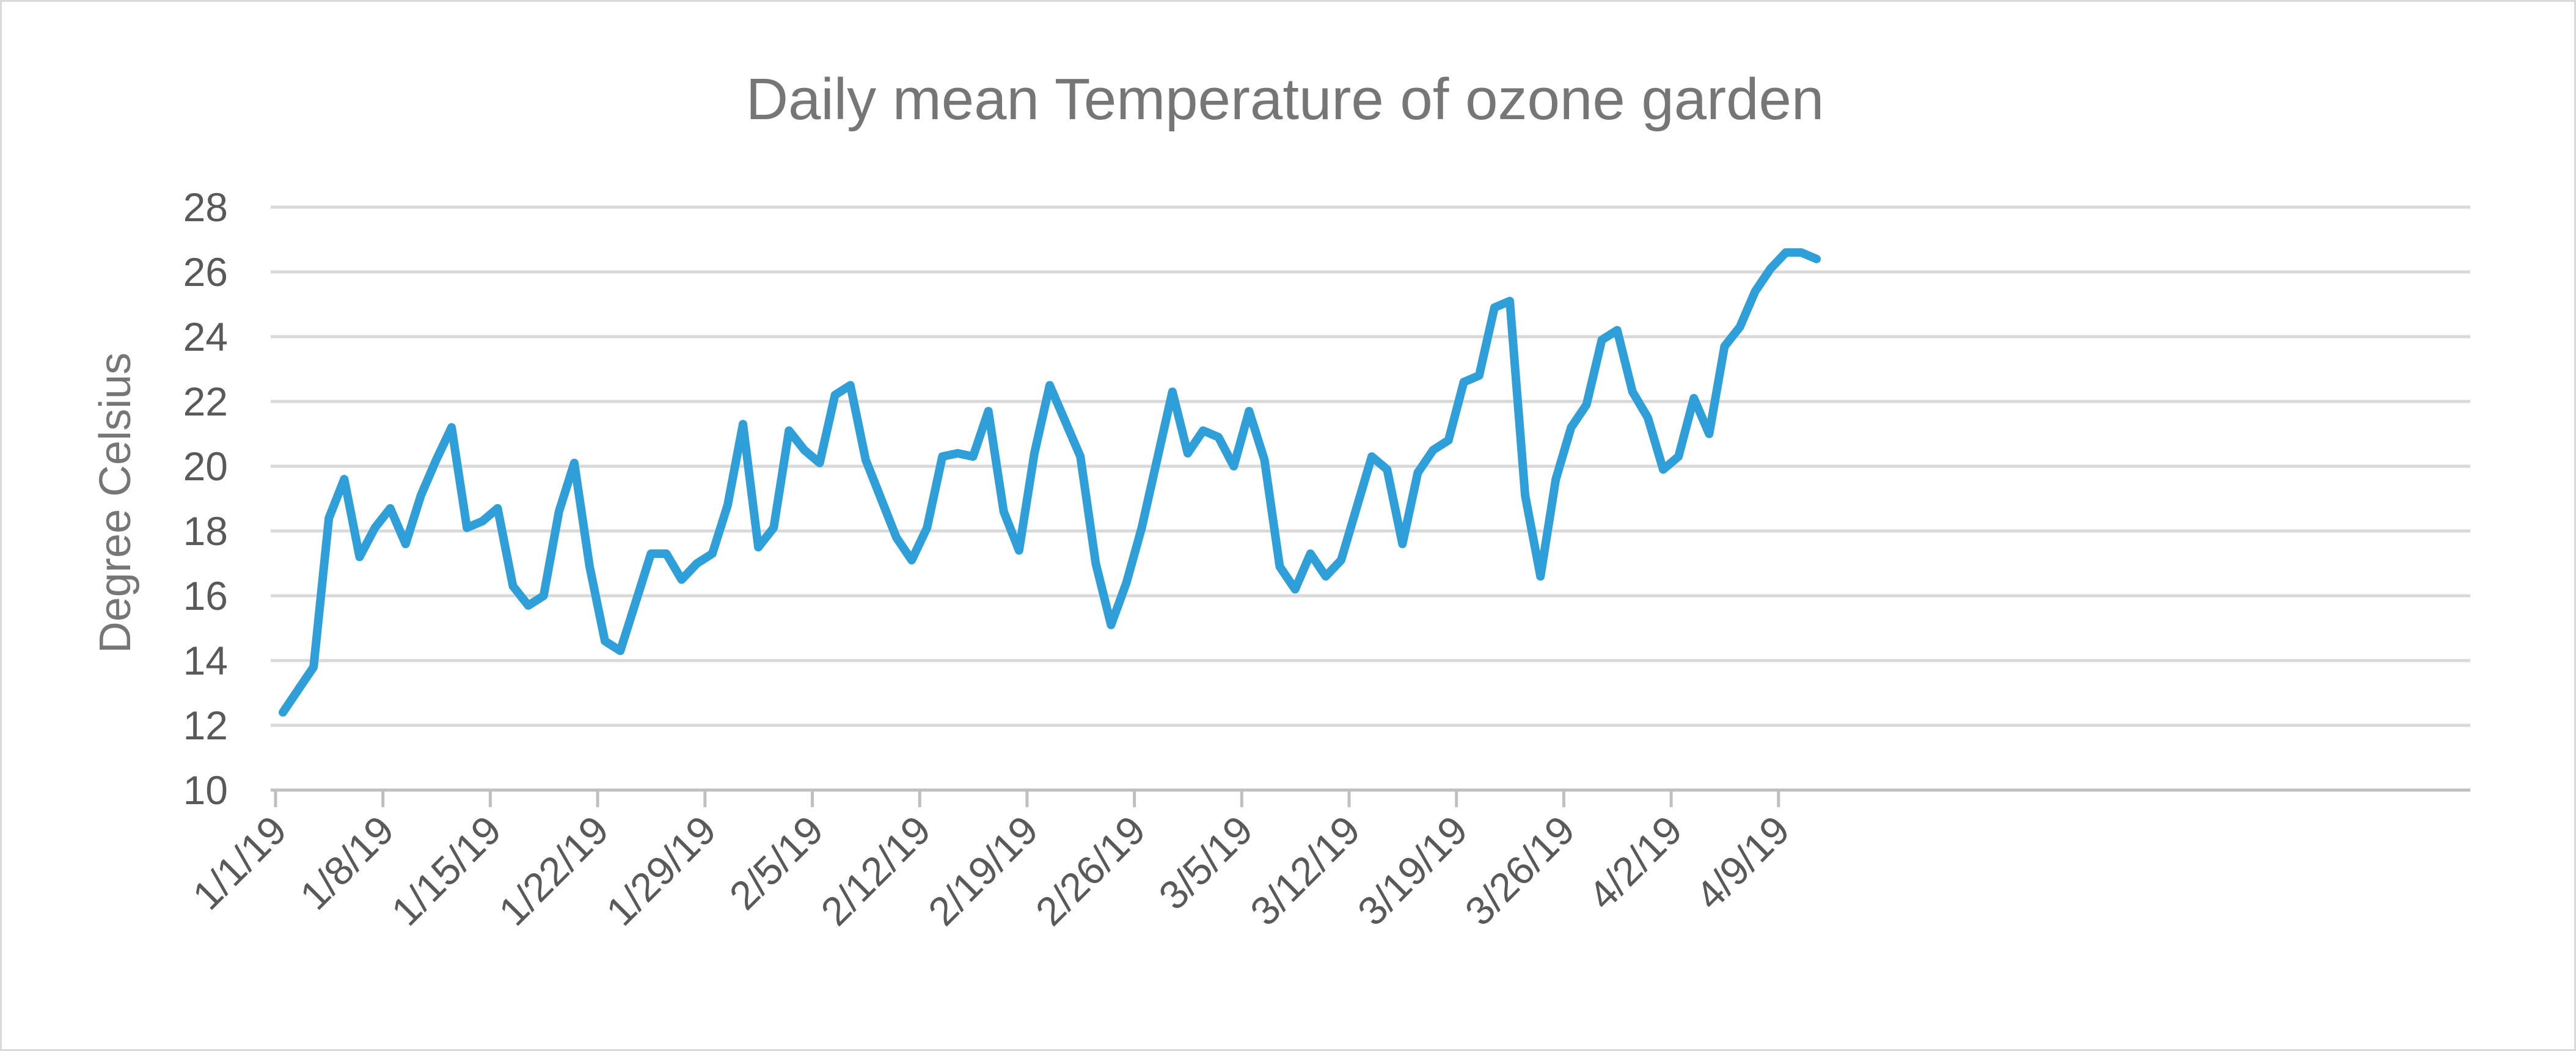  I want to click on x-tick-label: 4/9/19, so click(1742, 862).